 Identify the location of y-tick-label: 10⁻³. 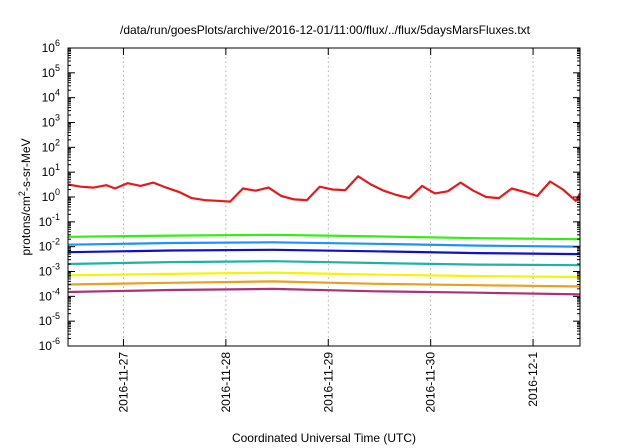
(49, 270).